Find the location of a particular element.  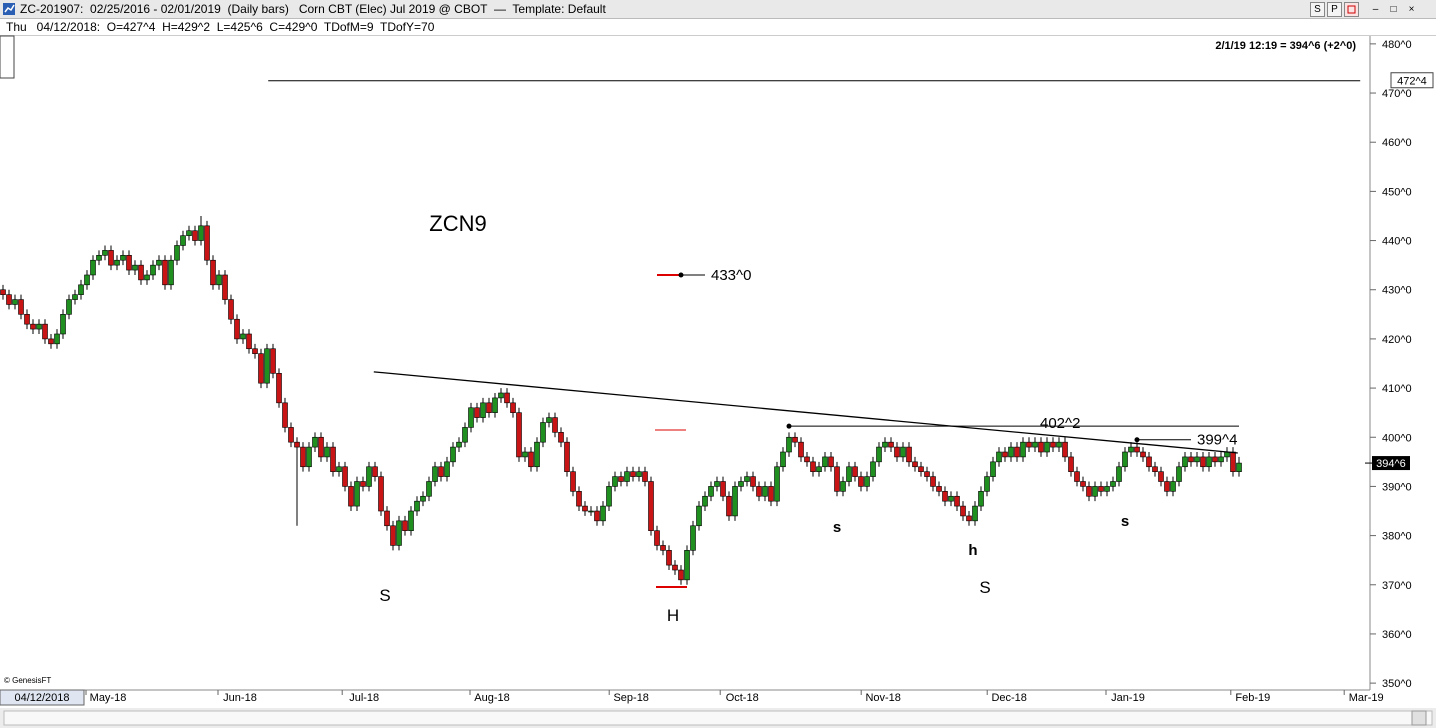

y-tick-label: 440^0 is located at coordinates (1397, 242).